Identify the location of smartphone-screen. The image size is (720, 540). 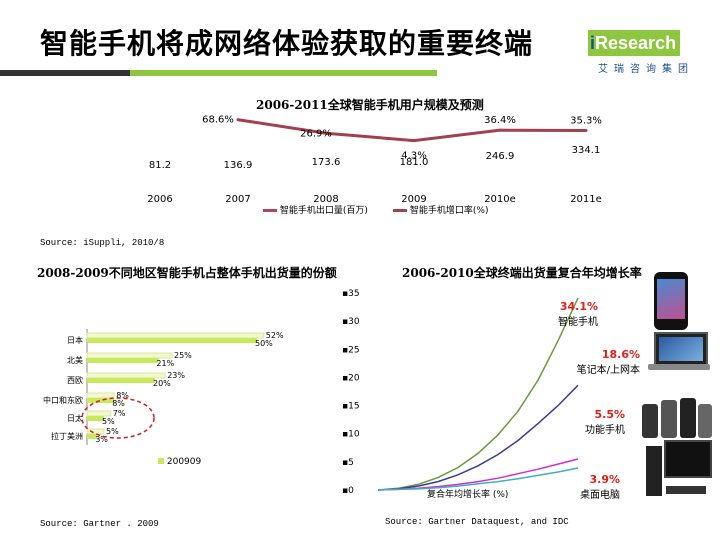
(671, 299).